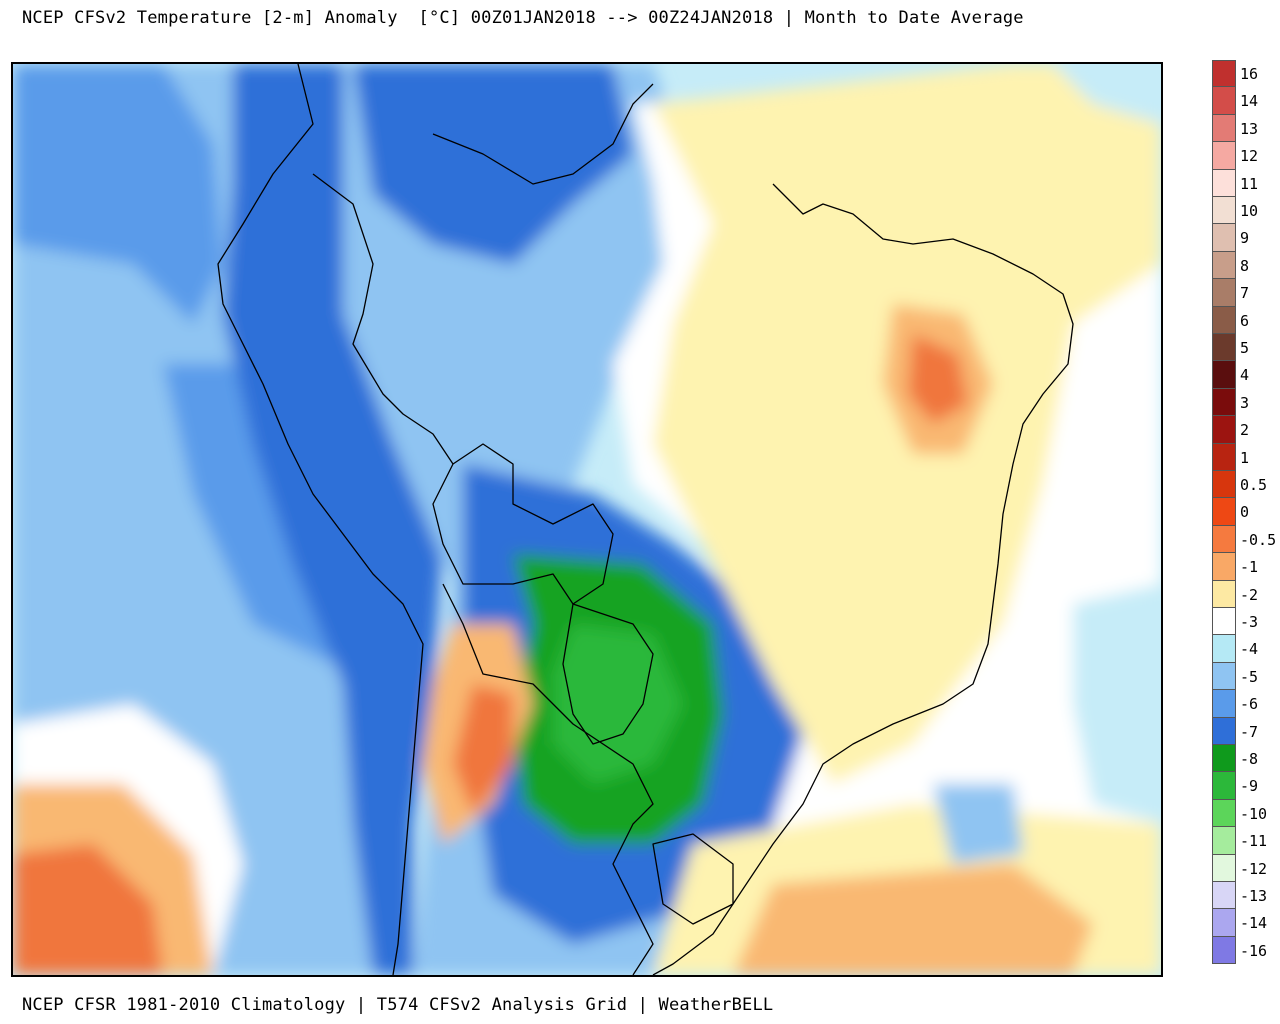  What do you see at coordinates (483, 749) in the screenshot?
I see `argentina-hot-region` at bounding box center [483, 749].